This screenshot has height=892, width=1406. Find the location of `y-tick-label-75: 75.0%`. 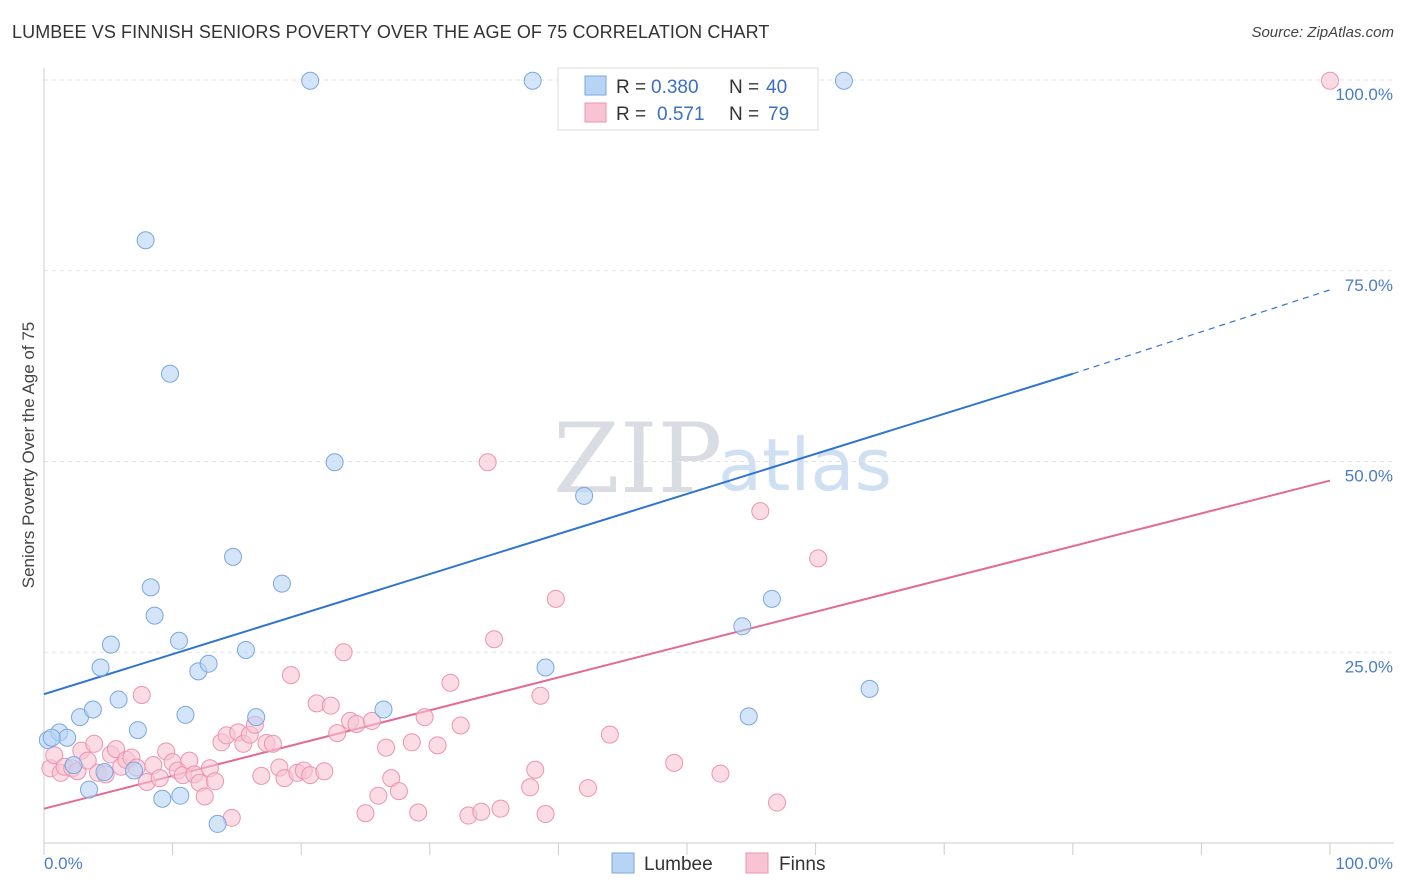

y-tick-label-75: 75.0% is located at coordinates (1369, 285).